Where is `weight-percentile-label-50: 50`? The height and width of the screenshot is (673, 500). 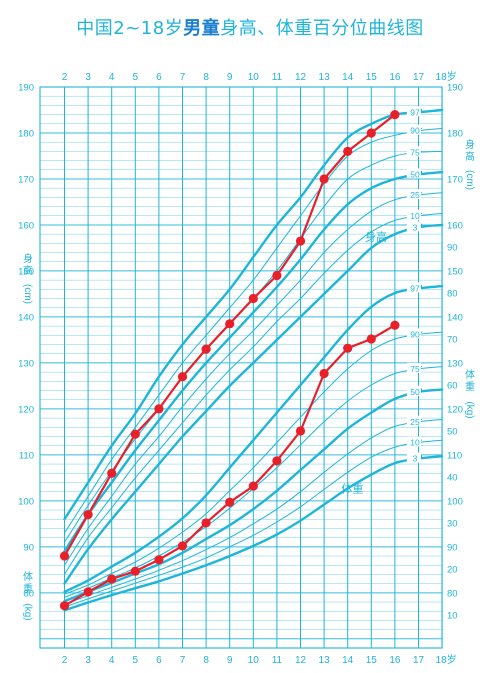
weight-percentile-label-50: 50 is located at coordinates (415, 392).